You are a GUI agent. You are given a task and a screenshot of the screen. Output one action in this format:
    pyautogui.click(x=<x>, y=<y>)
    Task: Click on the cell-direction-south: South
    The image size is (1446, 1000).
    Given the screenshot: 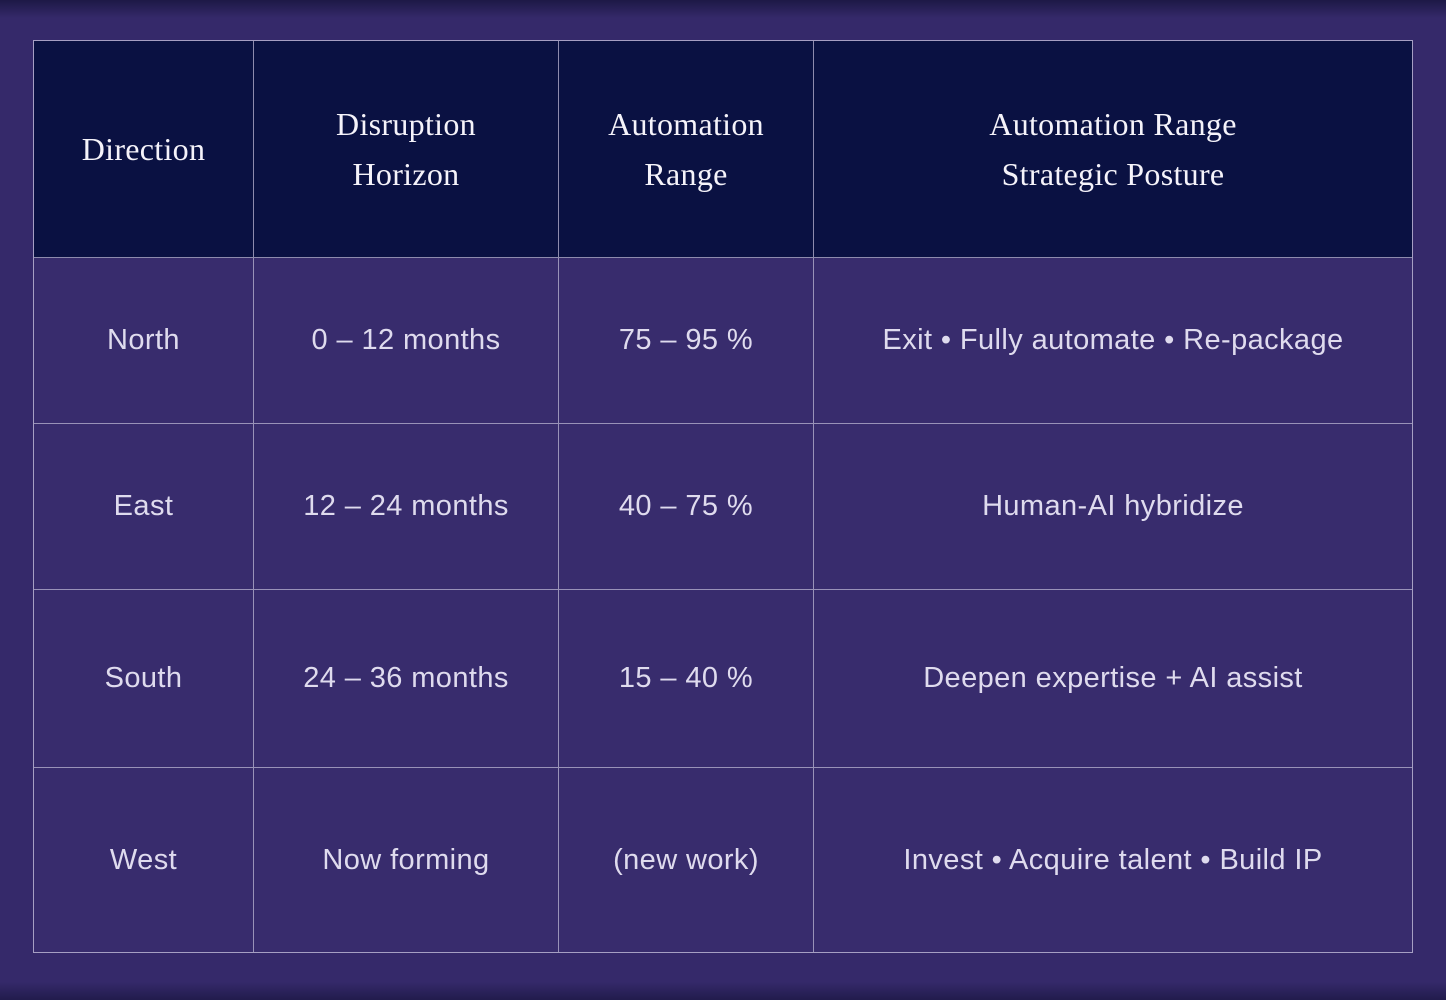 What is the action you would take?
    pyautogui.click(x=144, y=679)
    